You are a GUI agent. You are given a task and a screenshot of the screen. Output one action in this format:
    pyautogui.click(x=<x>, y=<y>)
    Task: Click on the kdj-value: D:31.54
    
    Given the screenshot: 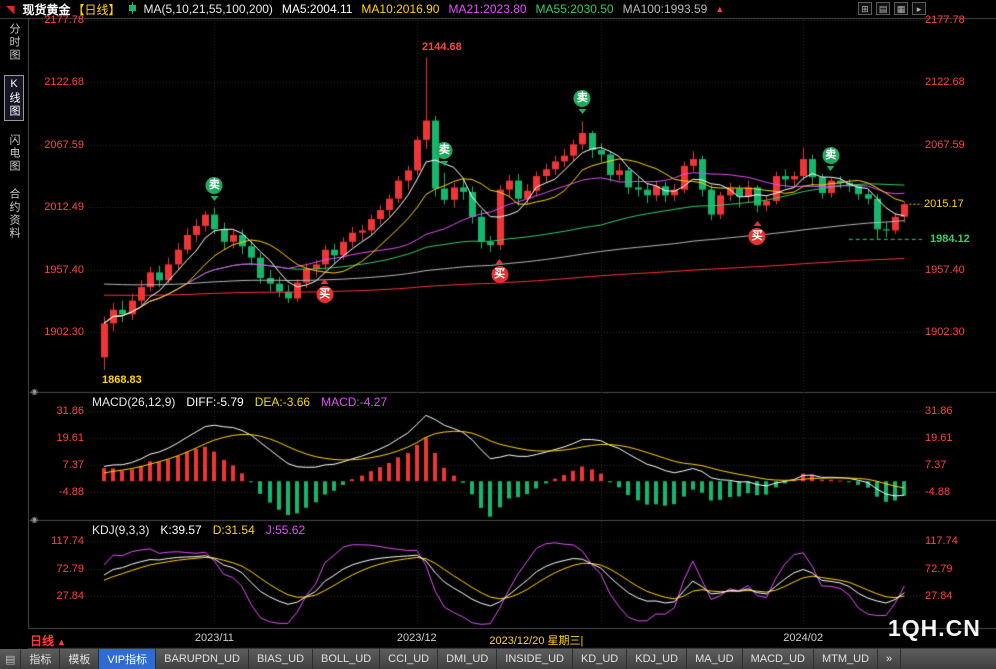 What is the action you would take?
    pyautogui.click(x=233, y=530)
    